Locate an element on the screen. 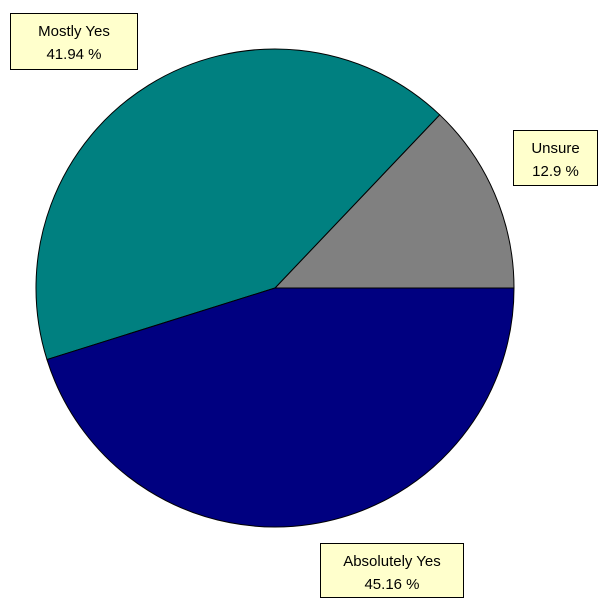 The image size is (598, 598). slice-label-absolutely-yes: Absolutely Yes 45.16 % is located at coordinates (392, 570).